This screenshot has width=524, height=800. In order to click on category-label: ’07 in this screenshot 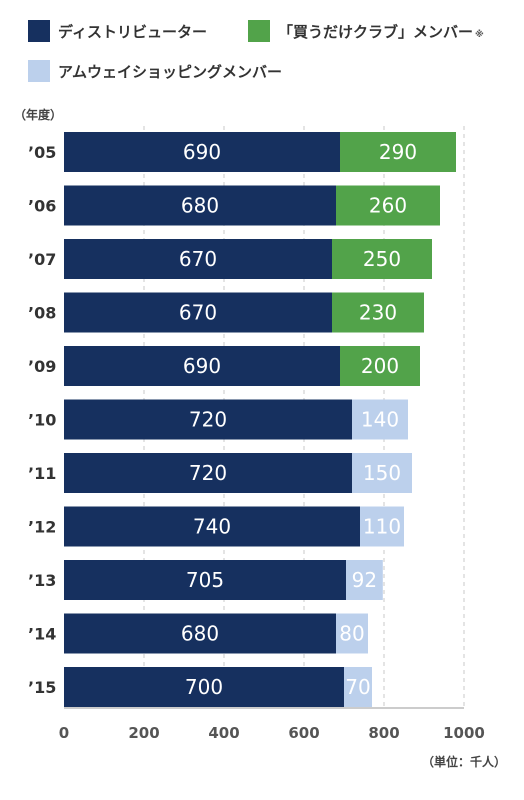, I will do `click(42, 259)`.